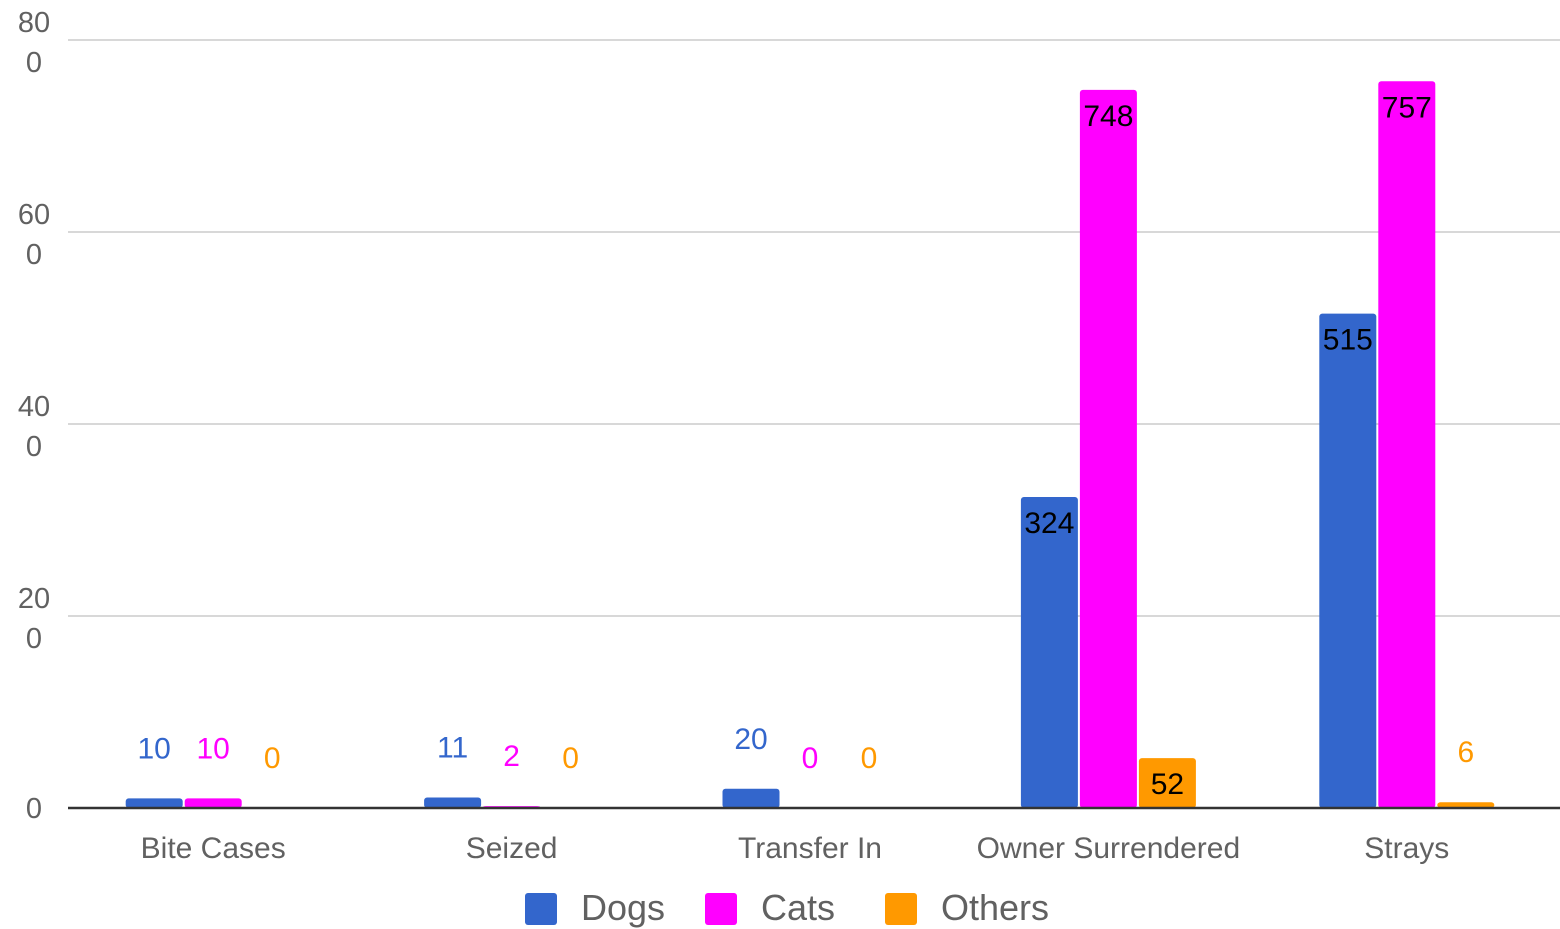  What do you see at coordinates (213, 848) in the screenshot?
I see `x-tick-label: Bite Cases` at bounding box center [213, 848].